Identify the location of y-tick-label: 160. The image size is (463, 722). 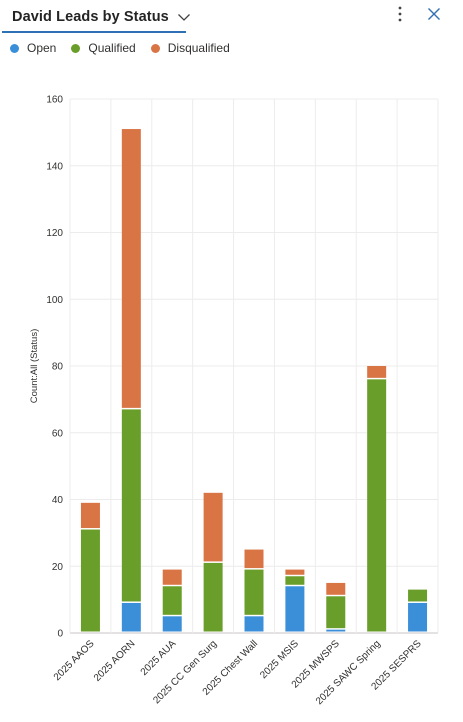
(54, 100).